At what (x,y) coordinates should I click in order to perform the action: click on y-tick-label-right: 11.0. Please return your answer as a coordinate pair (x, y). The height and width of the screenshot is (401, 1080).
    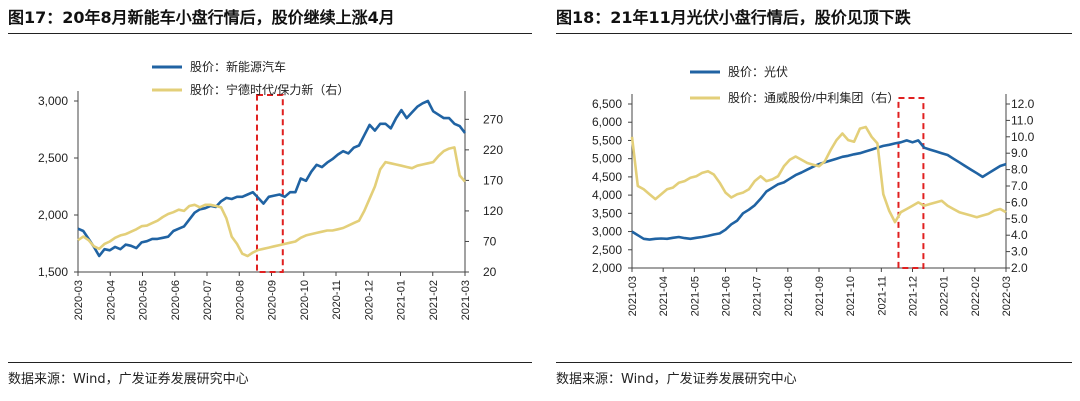
    Looking at the image, I should click on (1022, 120).